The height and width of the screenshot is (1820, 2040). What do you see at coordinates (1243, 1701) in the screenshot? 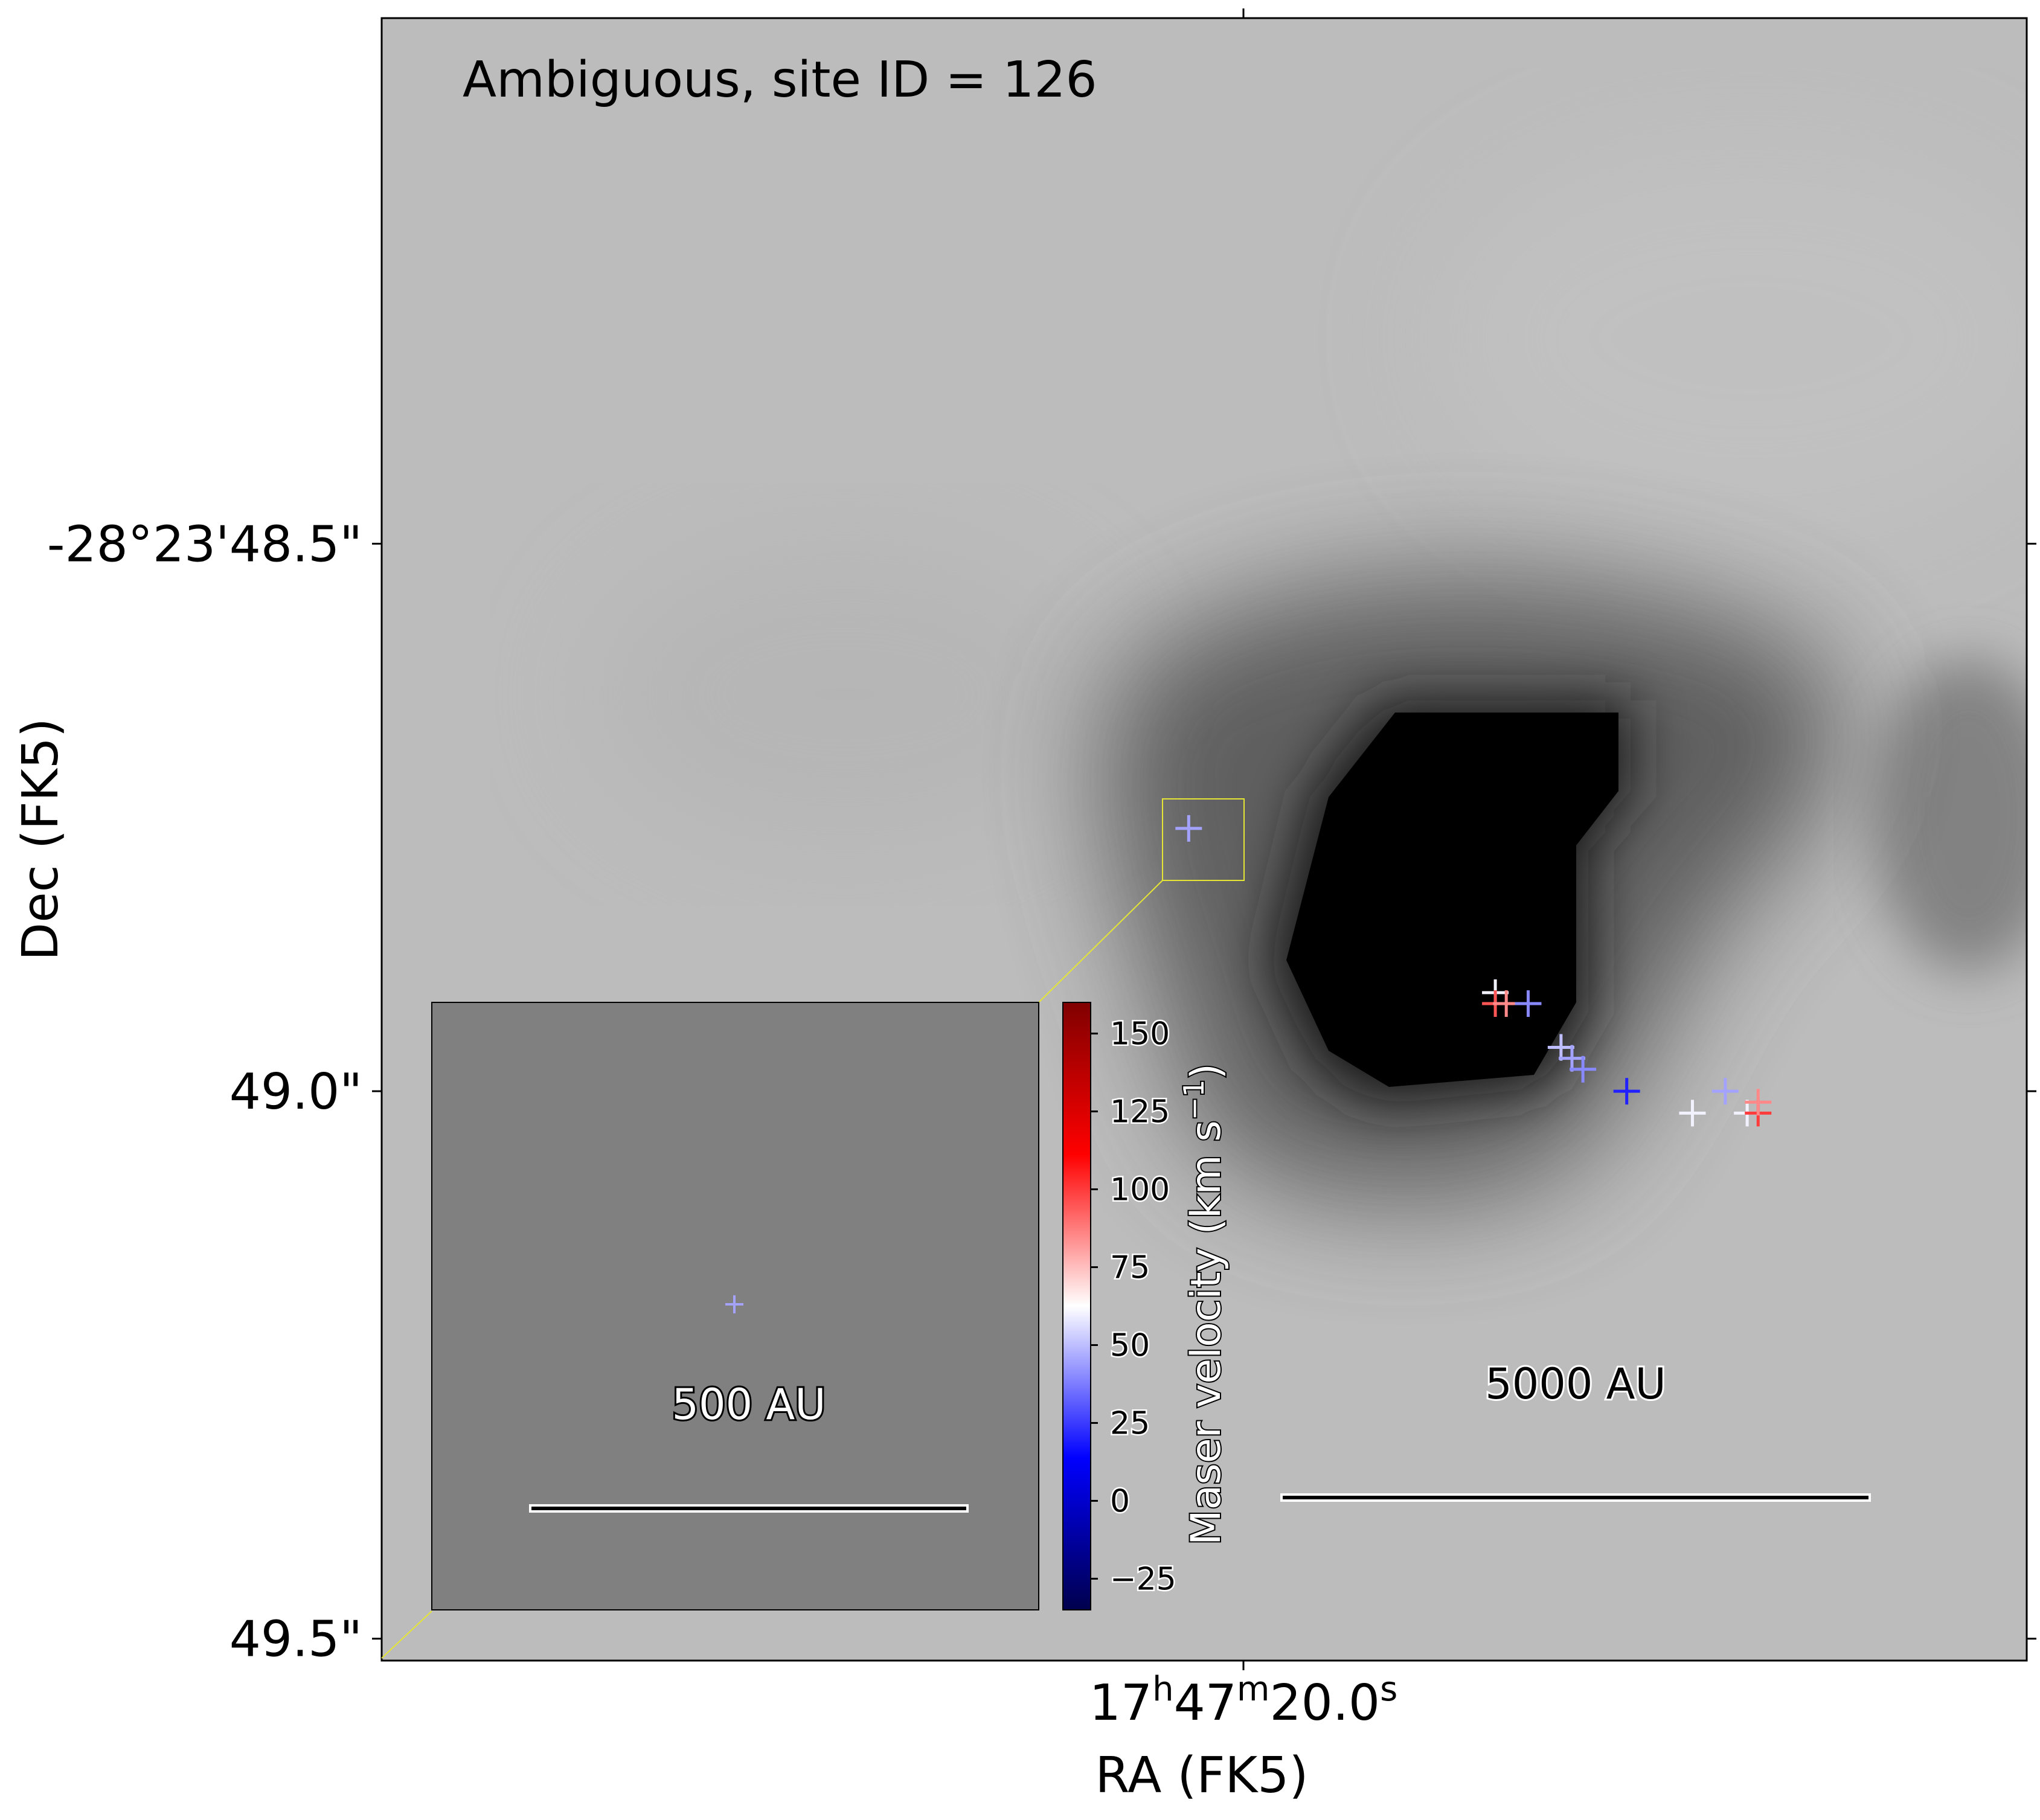
I see `x-tick-label: 17h47m20.0s` at bounding box center [1243, 1701].